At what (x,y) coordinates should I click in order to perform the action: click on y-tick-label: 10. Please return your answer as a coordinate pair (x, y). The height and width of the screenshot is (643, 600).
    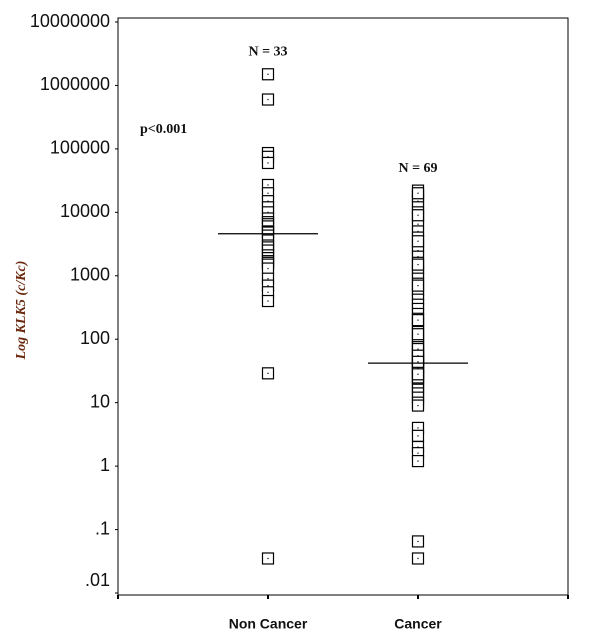
    Looking at the image, I should click on (100, 401).